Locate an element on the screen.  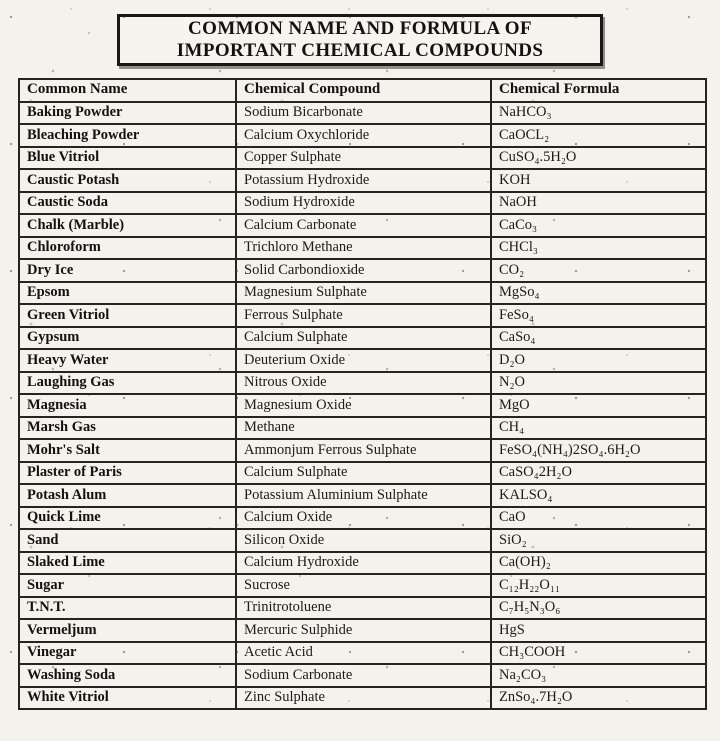
chemical-formula-cell: C₁₂H₂₂O₁₁ is located at coordinates (598, 585).